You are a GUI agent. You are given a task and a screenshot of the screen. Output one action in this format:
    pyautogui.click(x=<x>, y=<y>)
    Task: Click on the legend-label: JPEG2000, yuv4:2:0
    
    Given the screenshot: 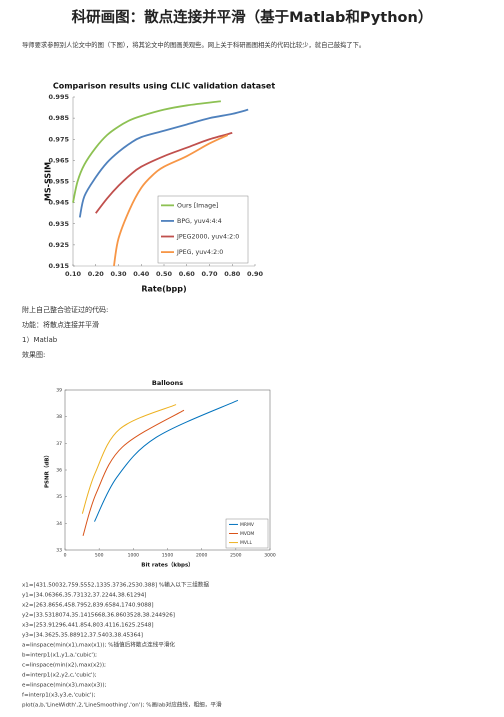 What is the action you would take?
    pyautogui.click(x=207, y=237)
    